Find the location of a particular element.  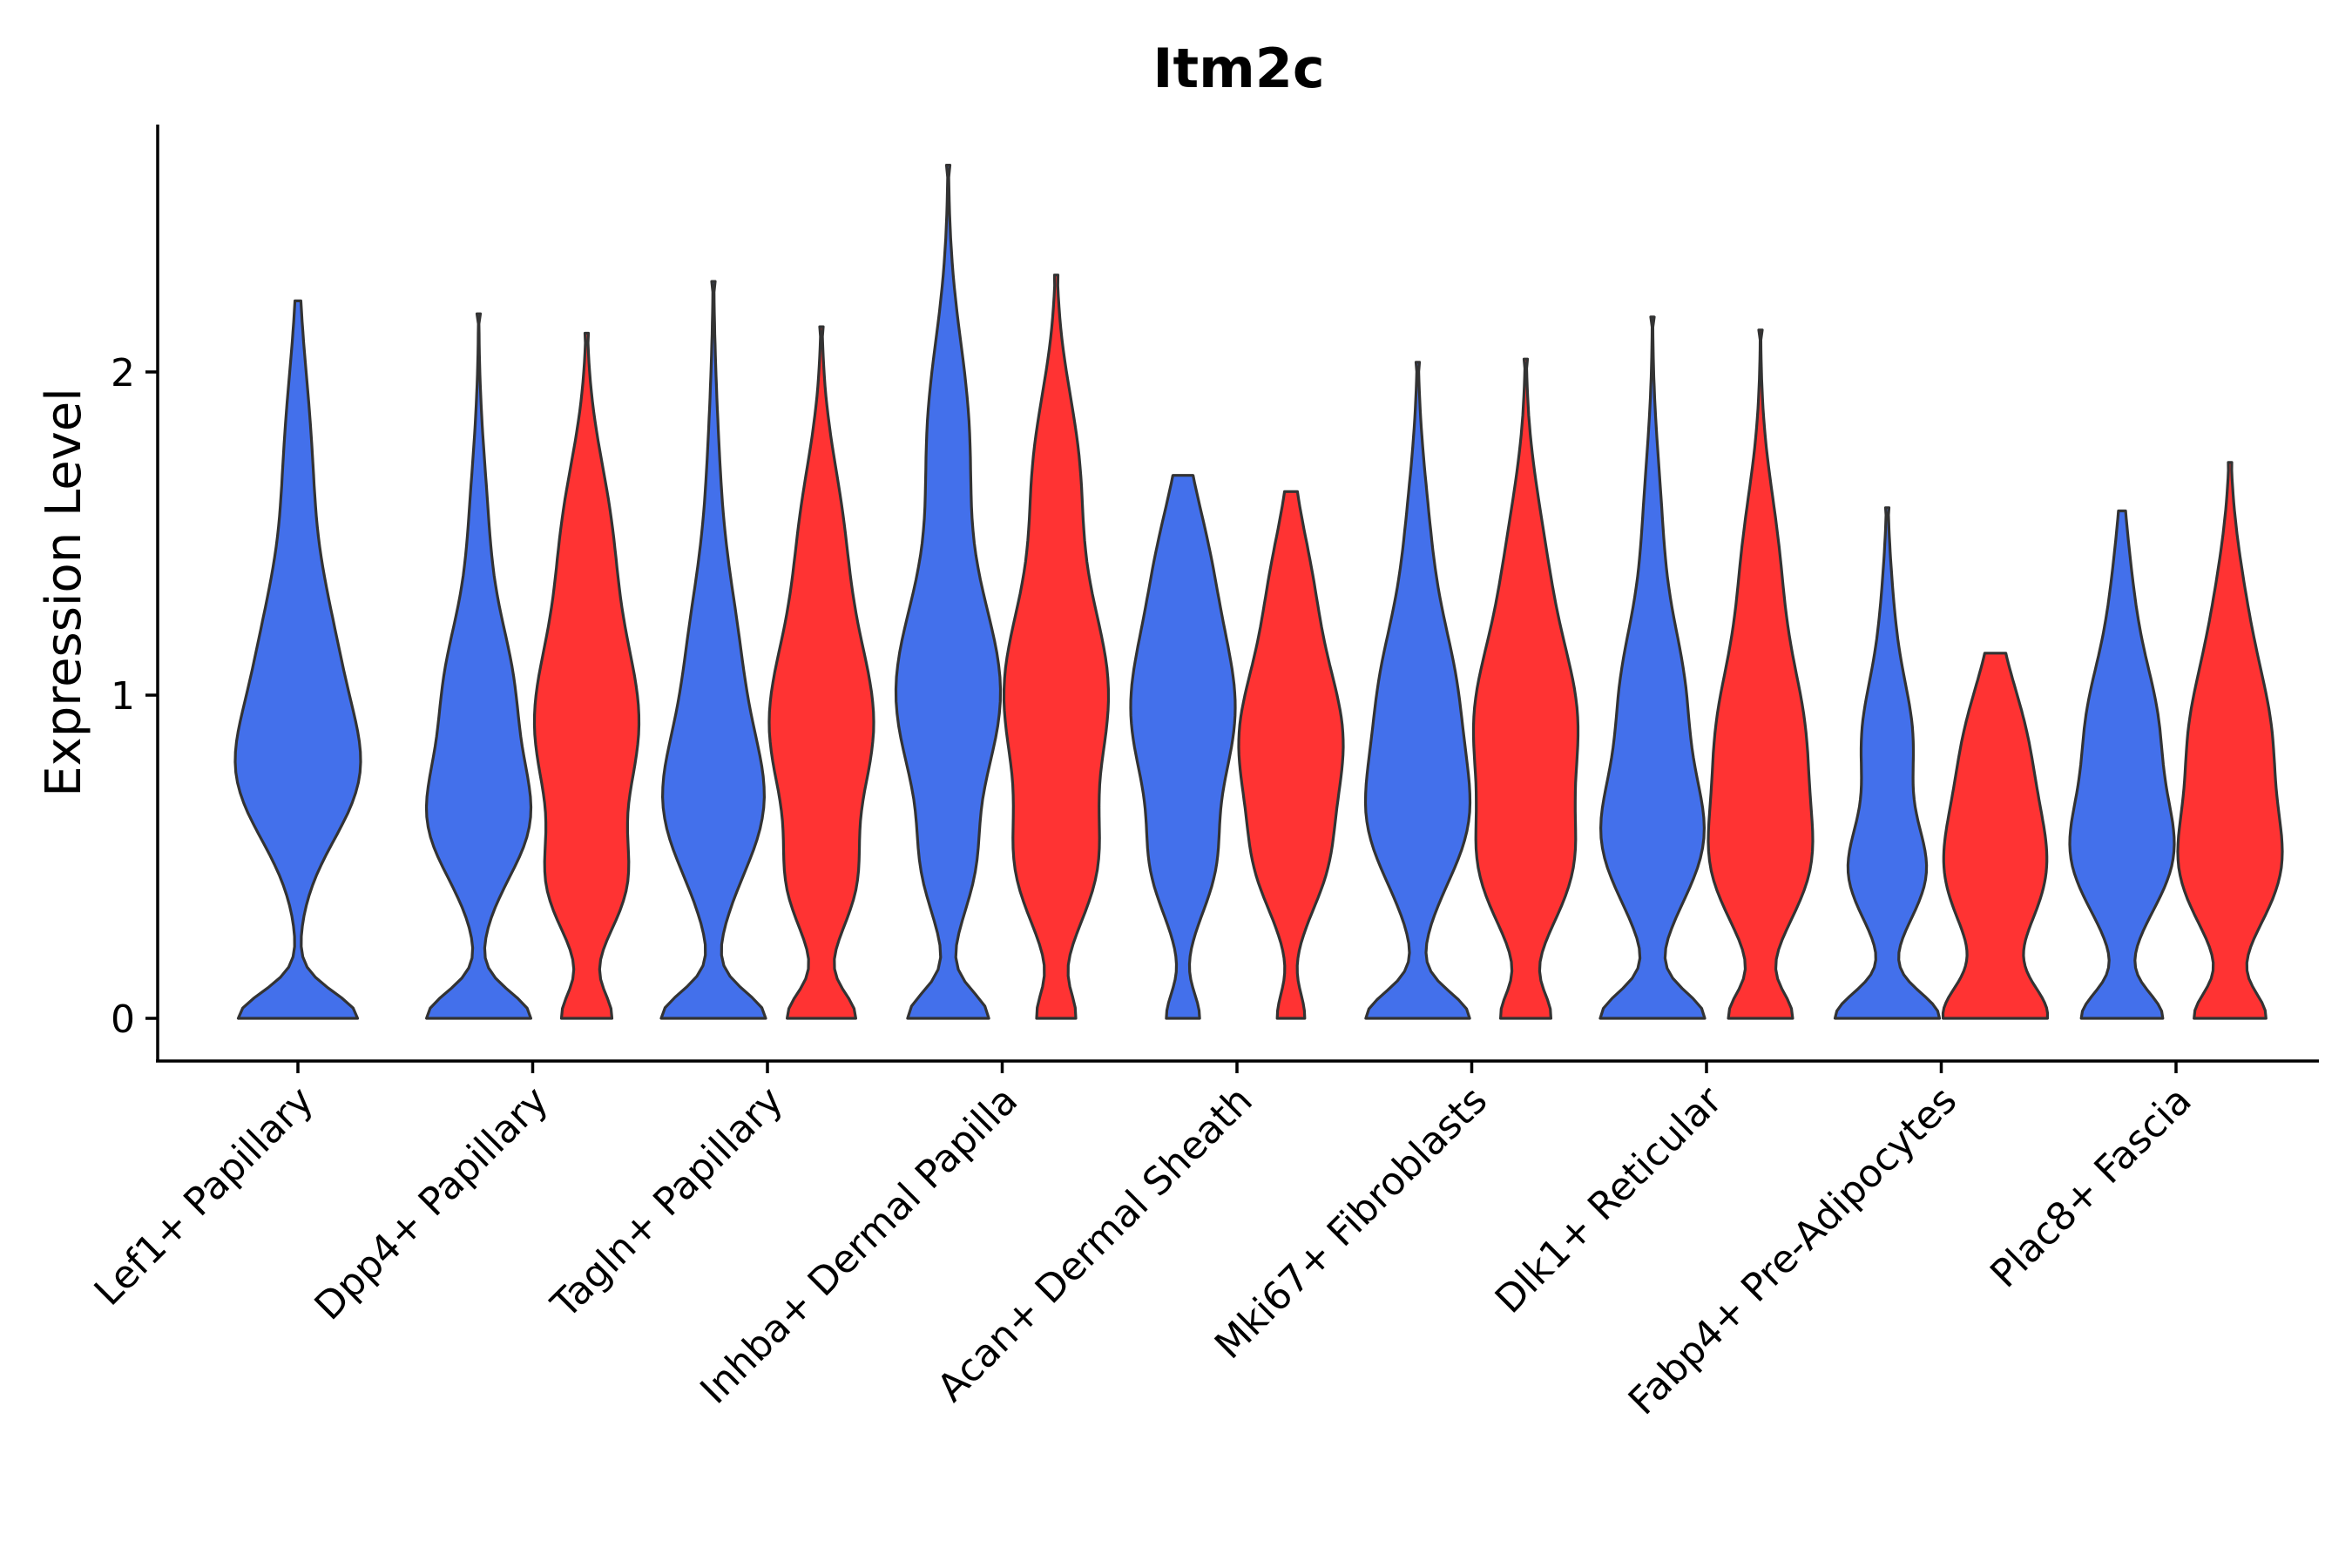

y-axis-ticks: 0 1 2 is located at coordinates (134, 697).